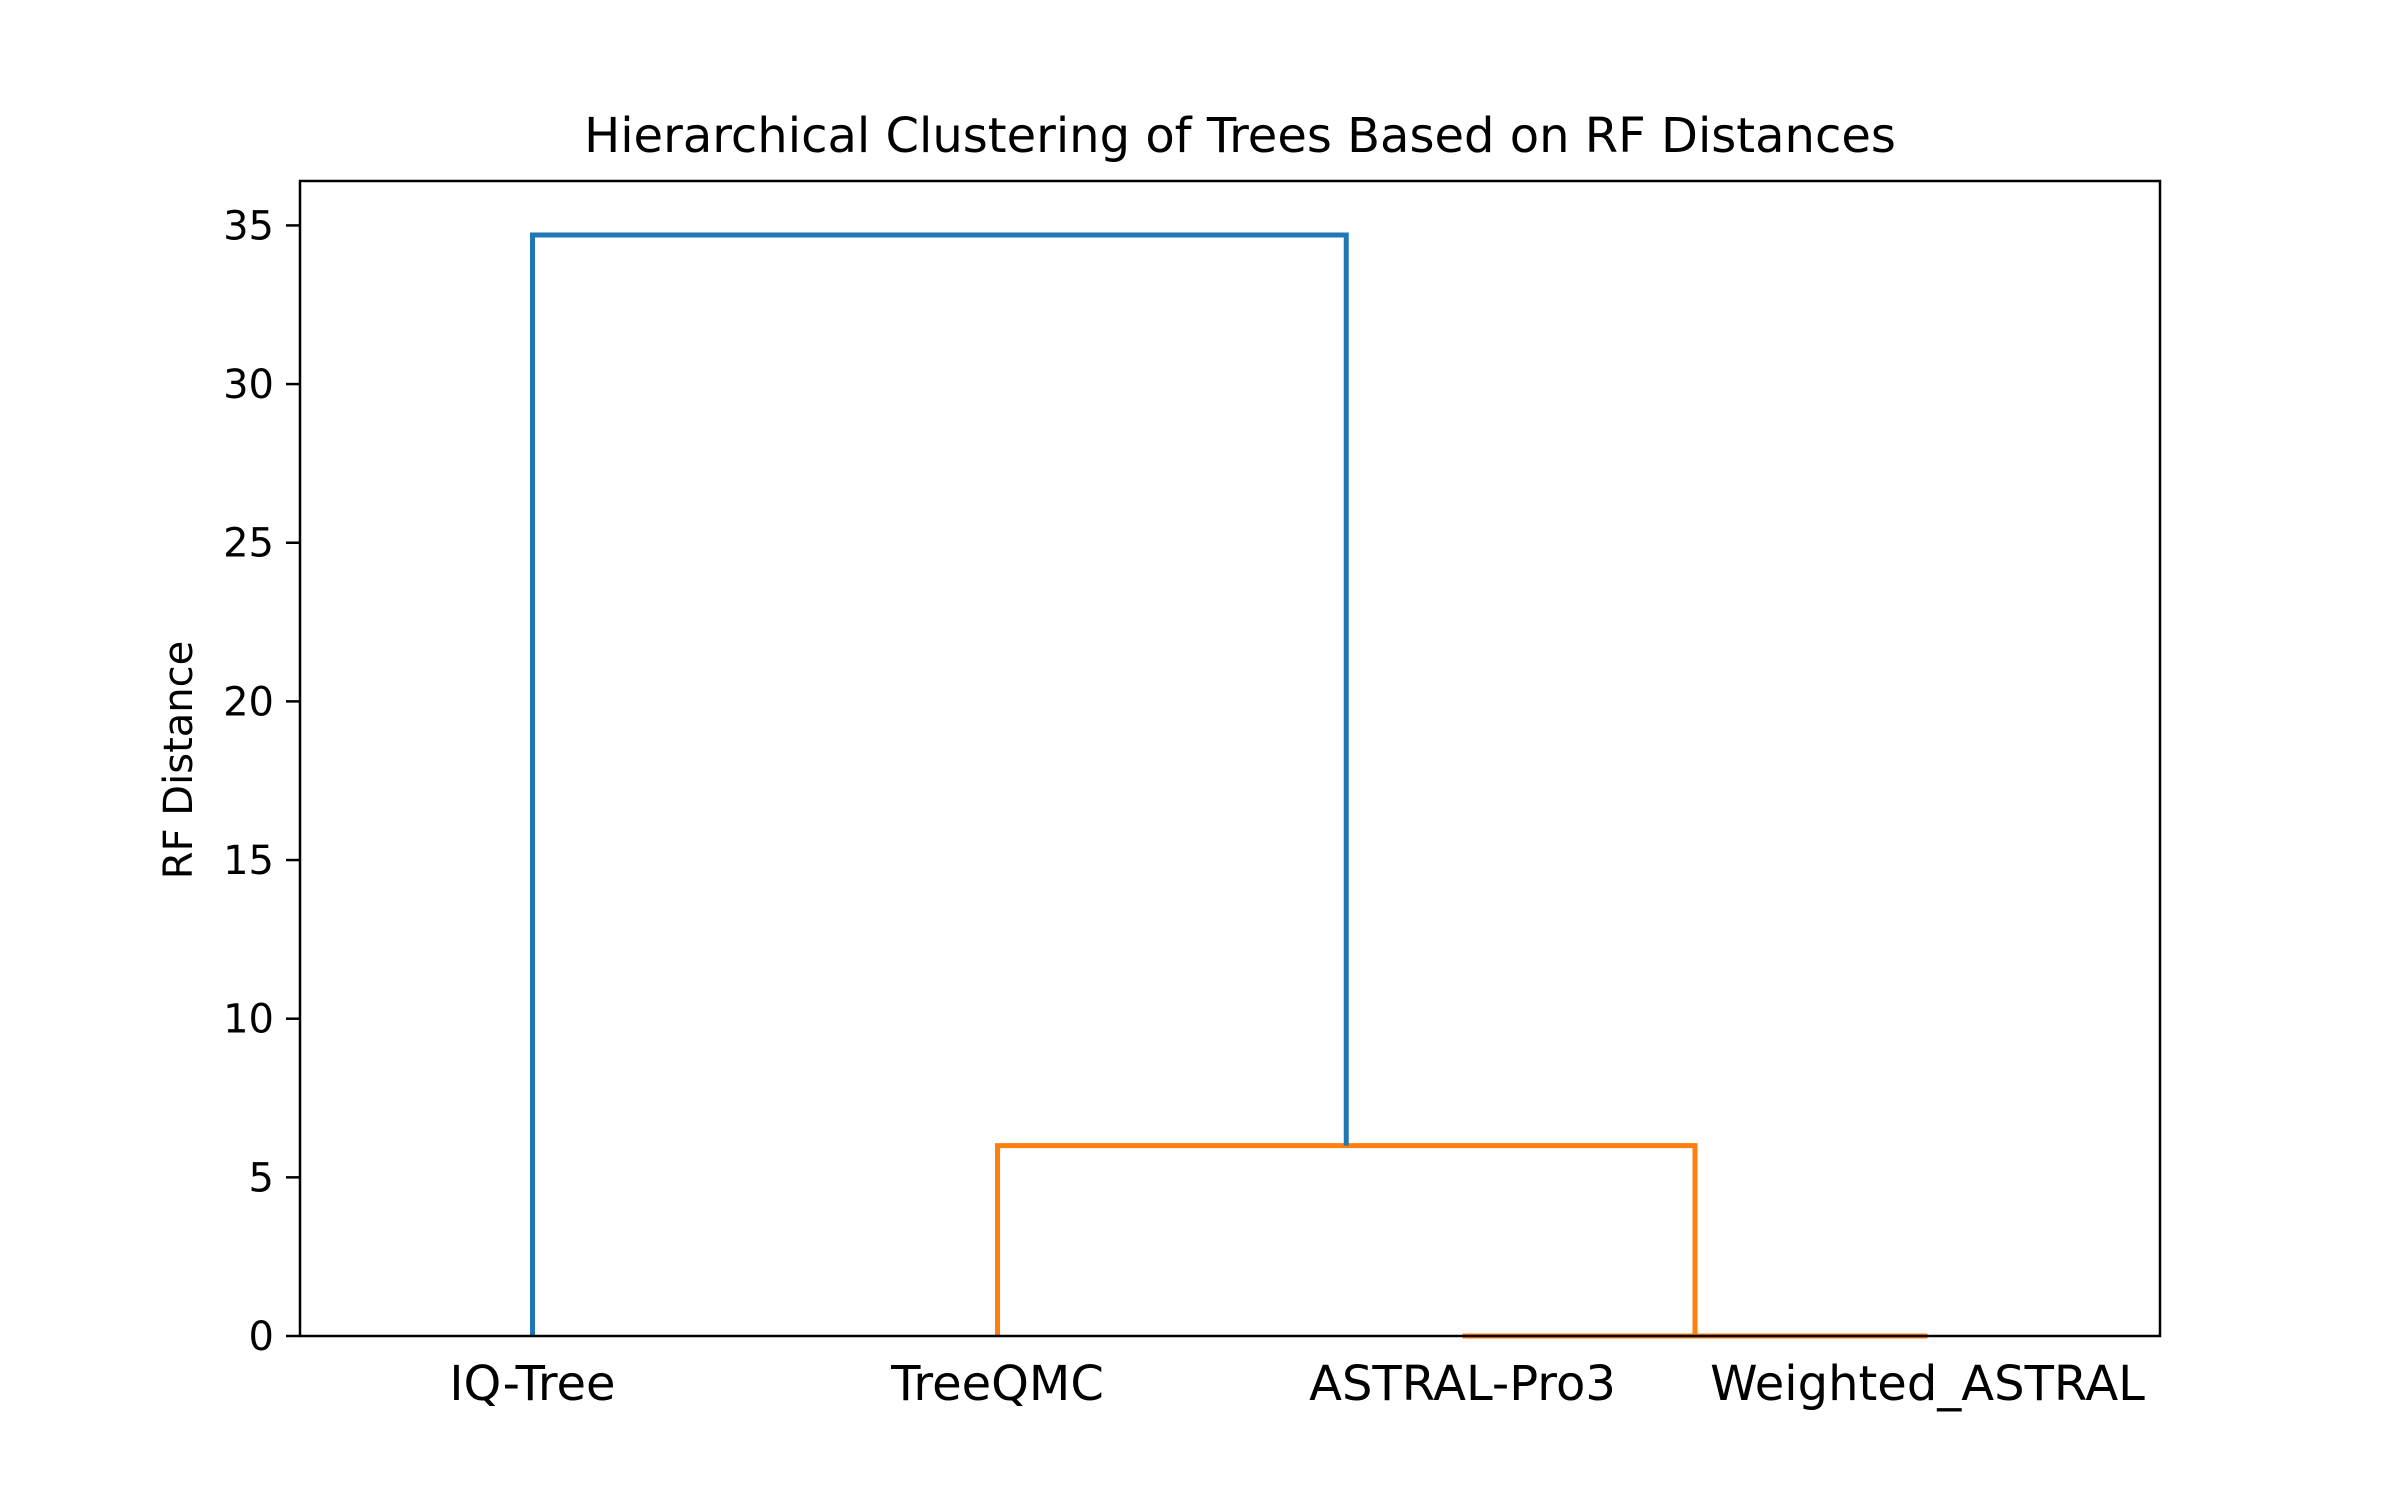 This screenshot has width=2400, height=1500. What do you see at coordinates (532, 1384) in the screenshot?
I see `x-tick-label: IQ-Tree` at bounding box center [532, 1384].